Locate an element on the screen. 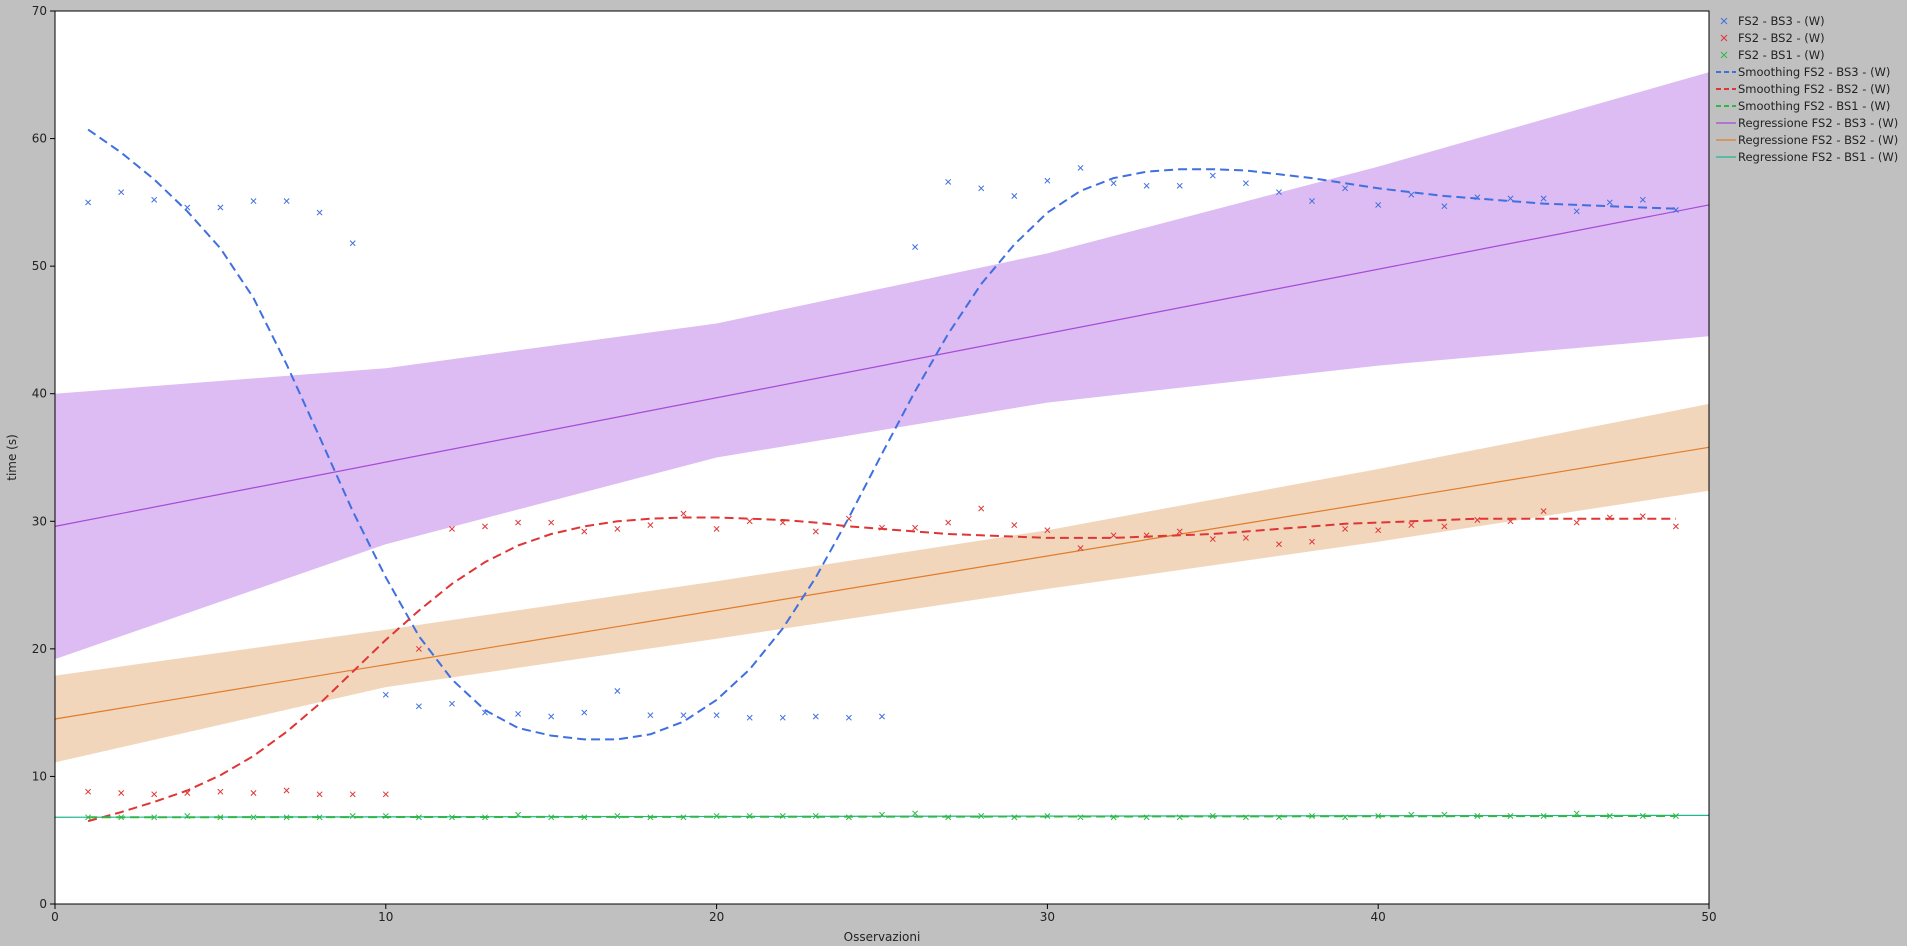 Image resolution: width=1907 pixels, height=946 pixels. legend-item-regressione-fs2-bs1-w: Regressione FS2 - BS1 - (W) is located at coordinates (1807, 157).